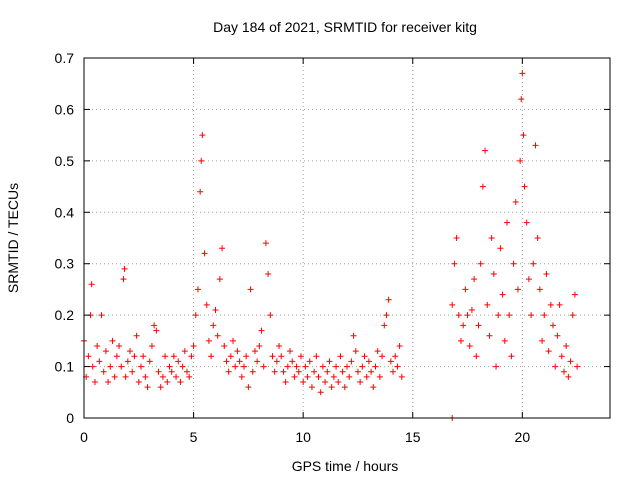 Image resolution: width=640 pixels, height=480 pixels. I want to click on y-tick-label: 0.4, so click(65, 212).